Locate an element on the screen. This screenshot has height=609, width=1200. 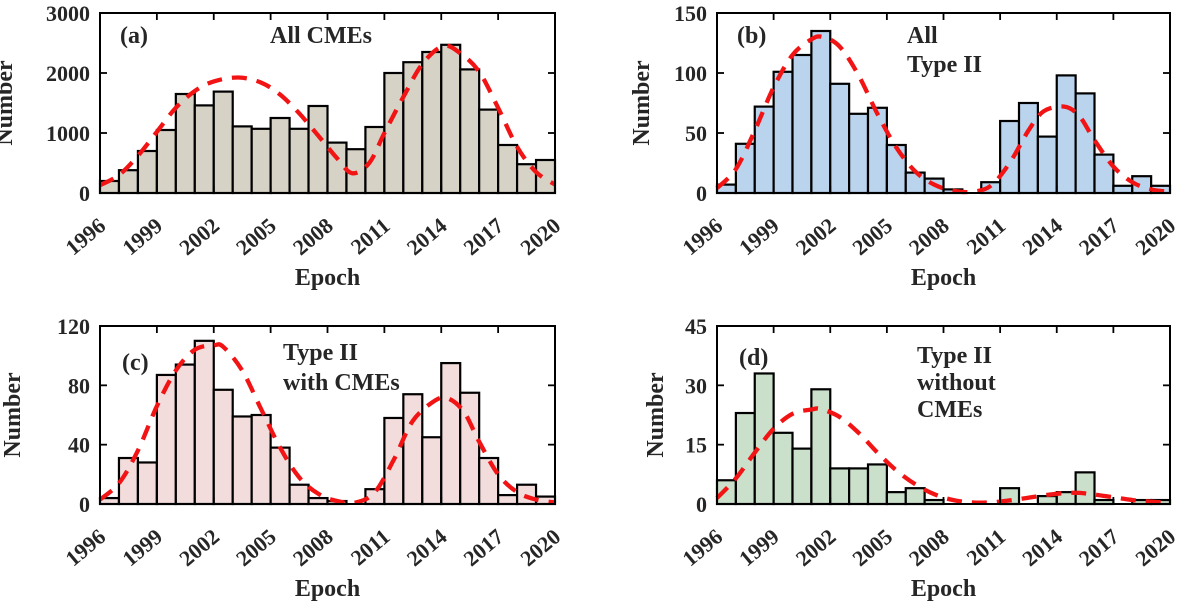
y-tick-label: 120 is located at coordinates (73, 326).